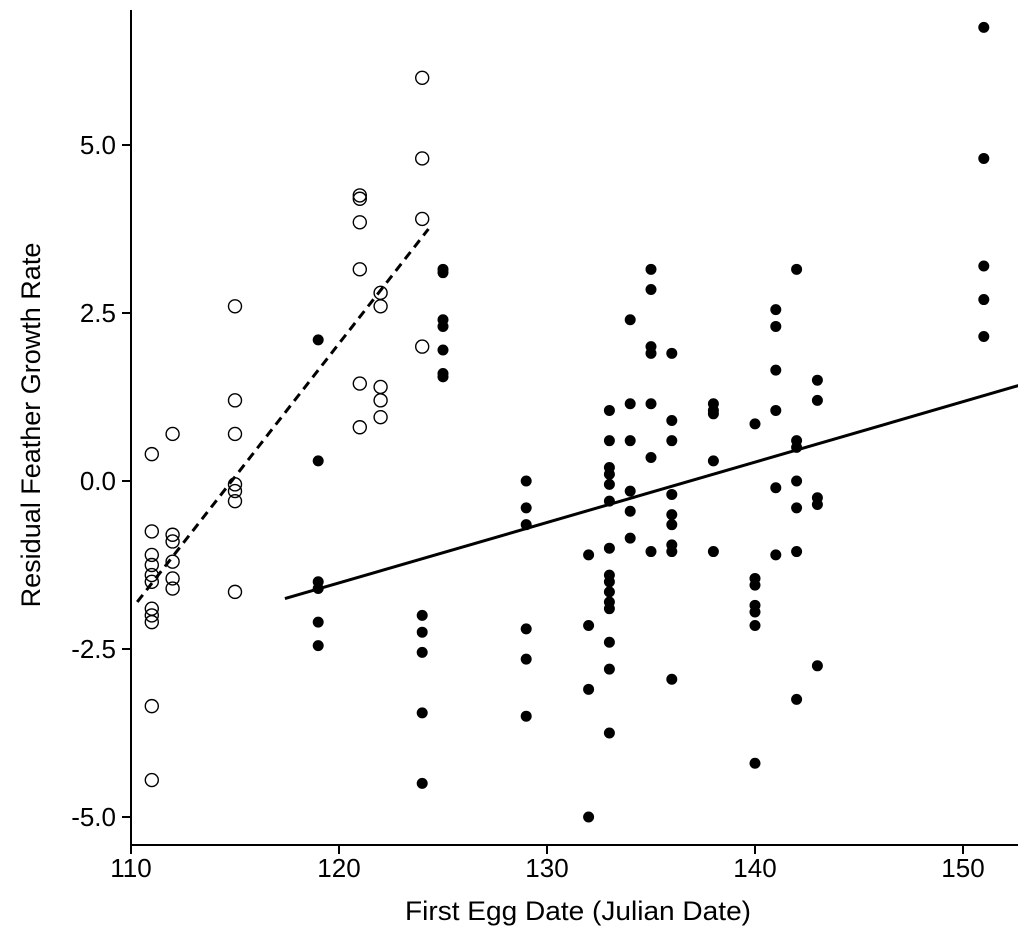  What do you see at coordinates (283, 415) in the screenshot?
I see `dashed-regression-line` at bounding box center [283, 415].